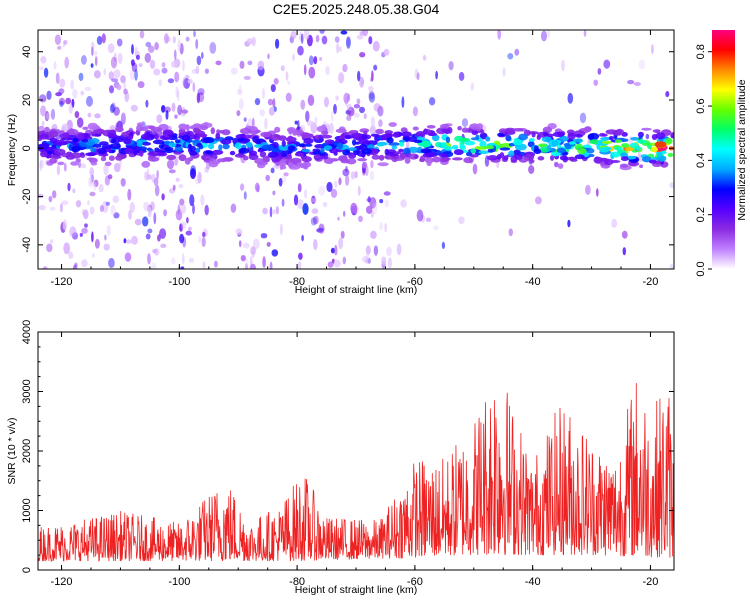  What do you see at coordinates (650, 282) in the screenshot?
I see `x-tick-label: -20` at bounding box center [650, 282].